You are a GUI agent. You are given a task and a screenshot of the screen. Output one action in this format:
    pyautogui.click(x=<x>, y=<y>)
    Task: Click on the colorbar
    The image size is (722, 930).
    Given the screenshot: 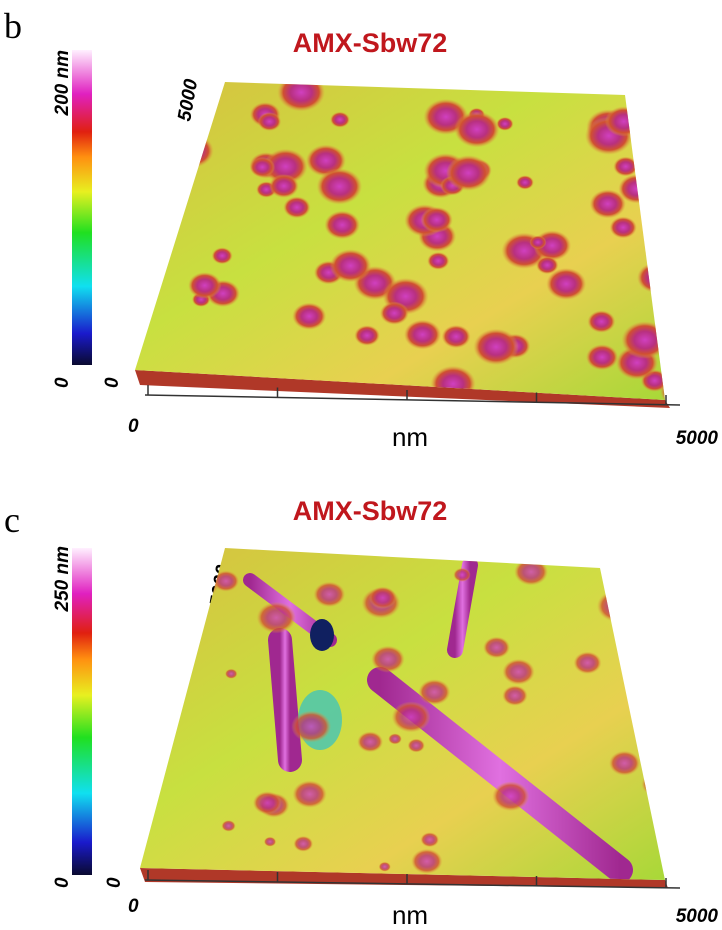 What is the action you would take?
    pyautogui.click(x=82, y=207)
    